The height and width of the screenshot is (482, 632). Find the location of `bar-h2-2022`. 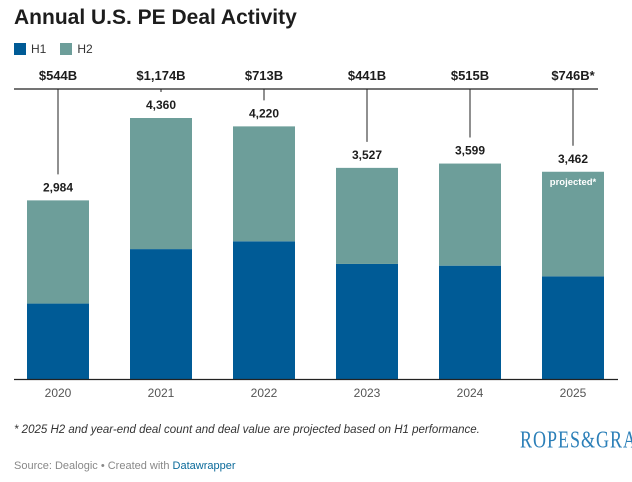

bar-h2-2022 is located at coordinates (264, 184).